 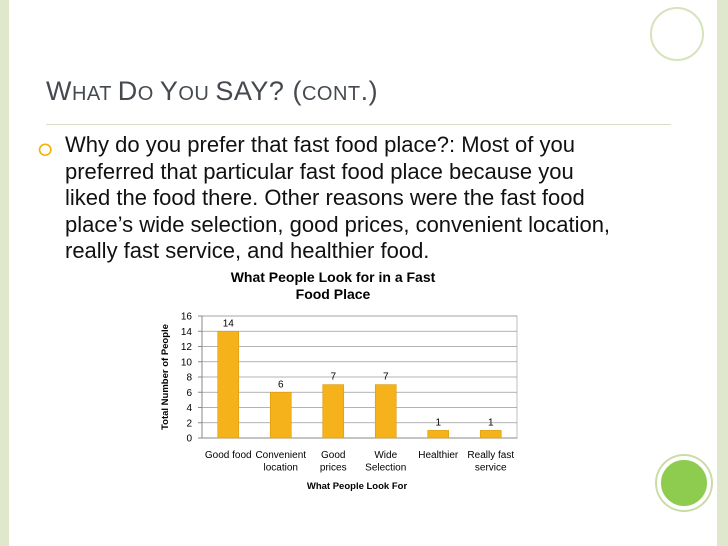 What do you see at coordinates (385, 468) in the screenshot?
I see `x-tick-label: Selection` at bounding box center [385, 468].